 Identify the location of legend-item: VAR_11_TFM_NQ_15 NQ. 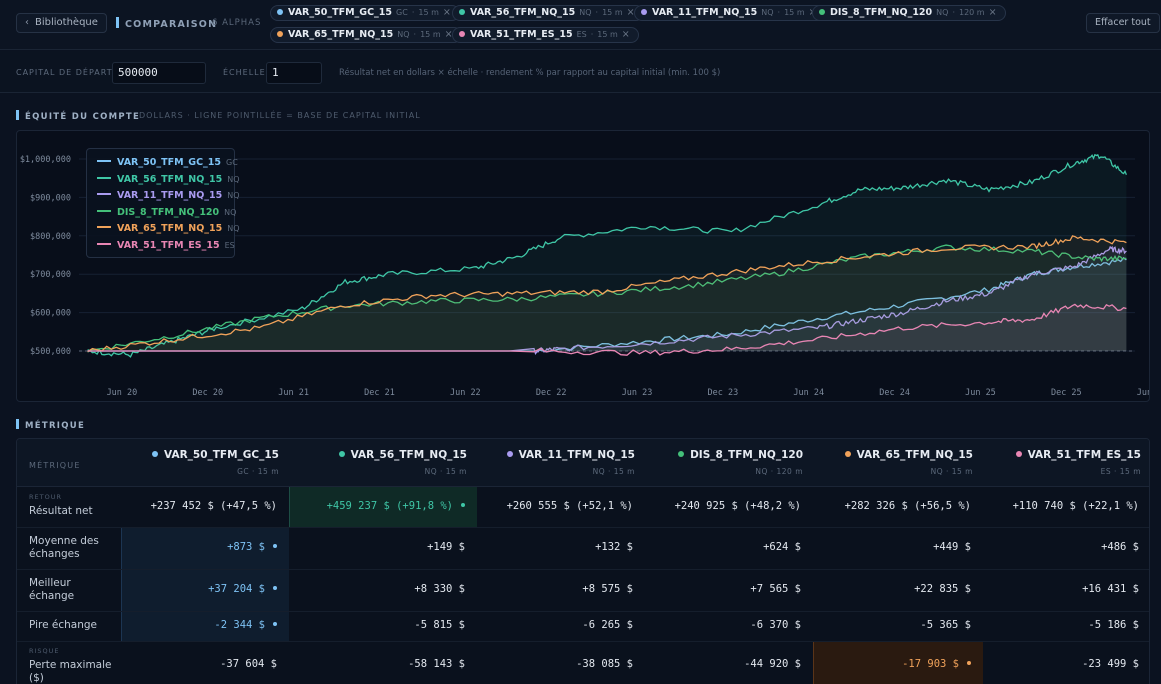
(168, 197).